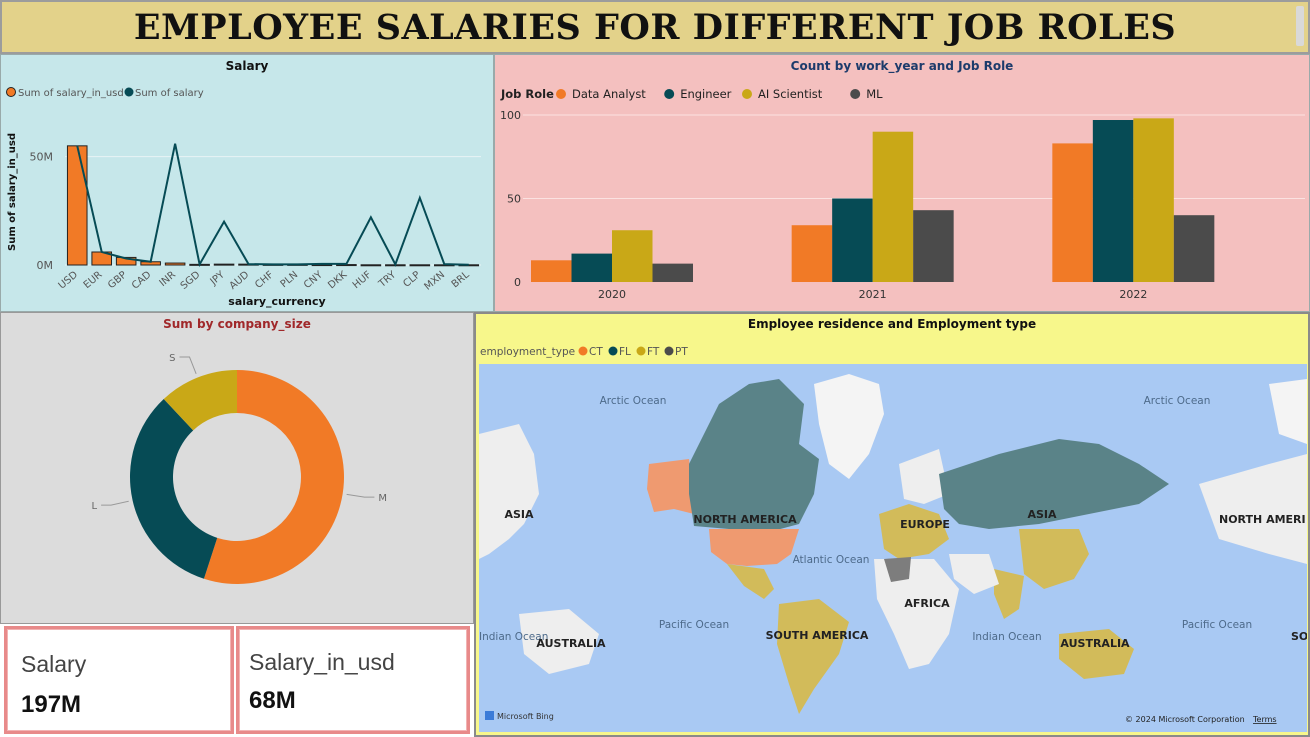  What do you see at coordinates (924, 476) in the screenshot?
I see `region-europe-north` at bounding box center [924, 476].